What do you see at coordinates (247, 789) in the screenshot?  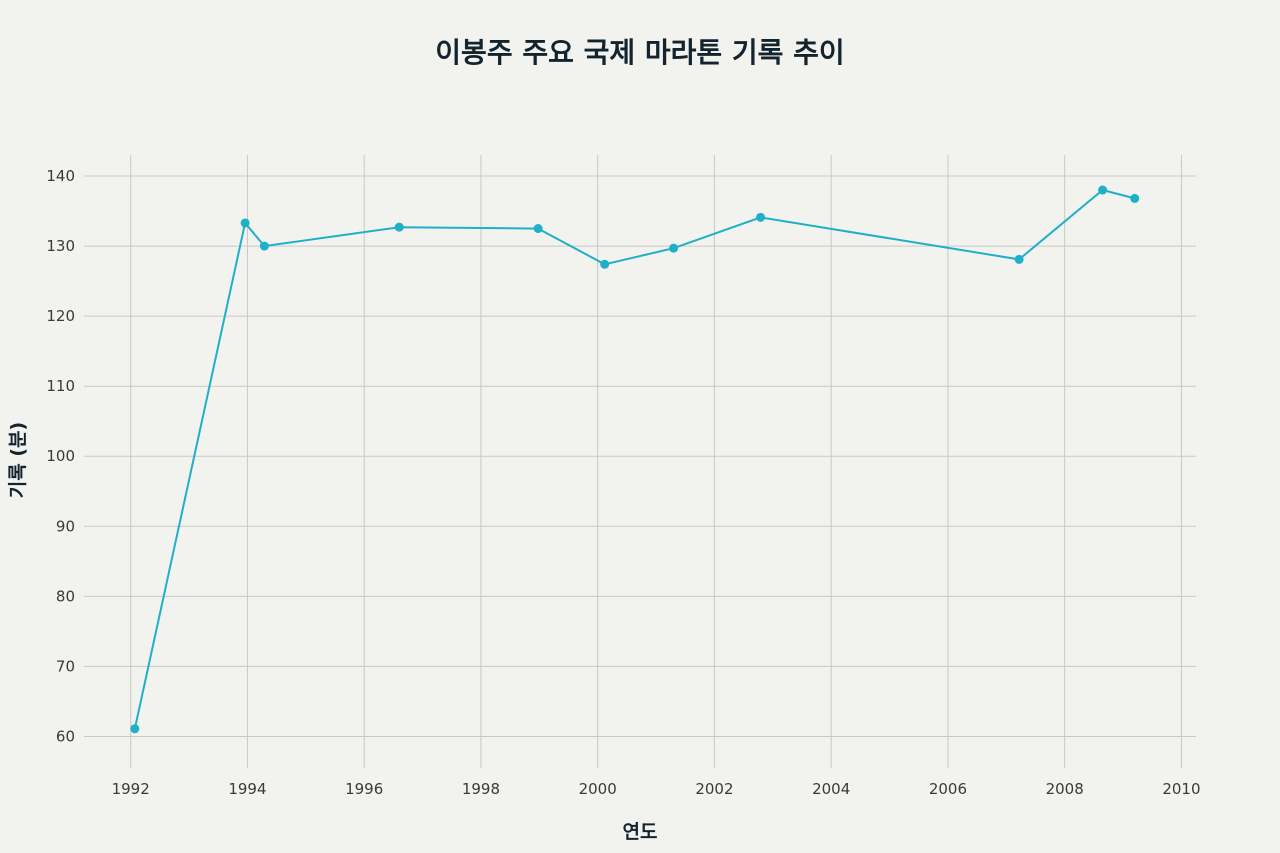 I see `x-tick-label: 1994` at bounding box center [247, 789].